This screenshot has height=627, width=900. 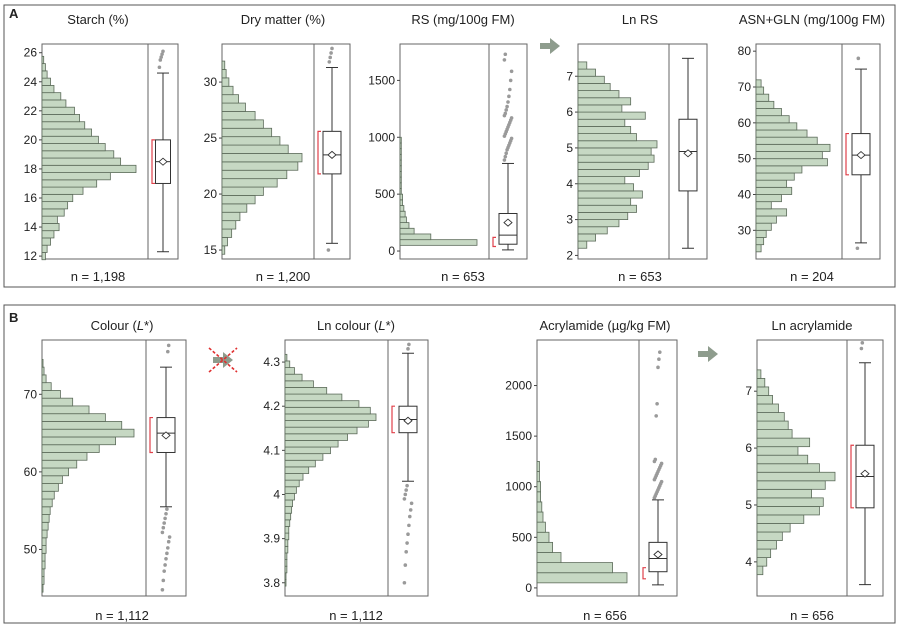 I want to click on y-tick-label: 0, so click(x=391, y=251).